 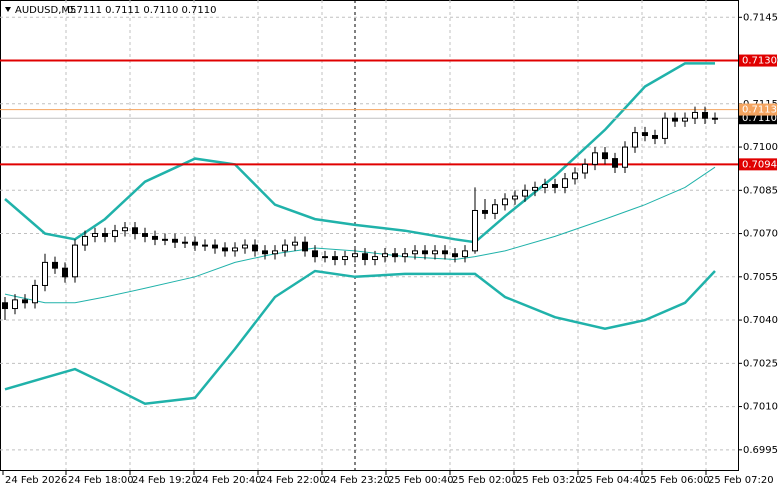 I want to click on y-tick-label: 0.7010, so click(x=760, y=407).